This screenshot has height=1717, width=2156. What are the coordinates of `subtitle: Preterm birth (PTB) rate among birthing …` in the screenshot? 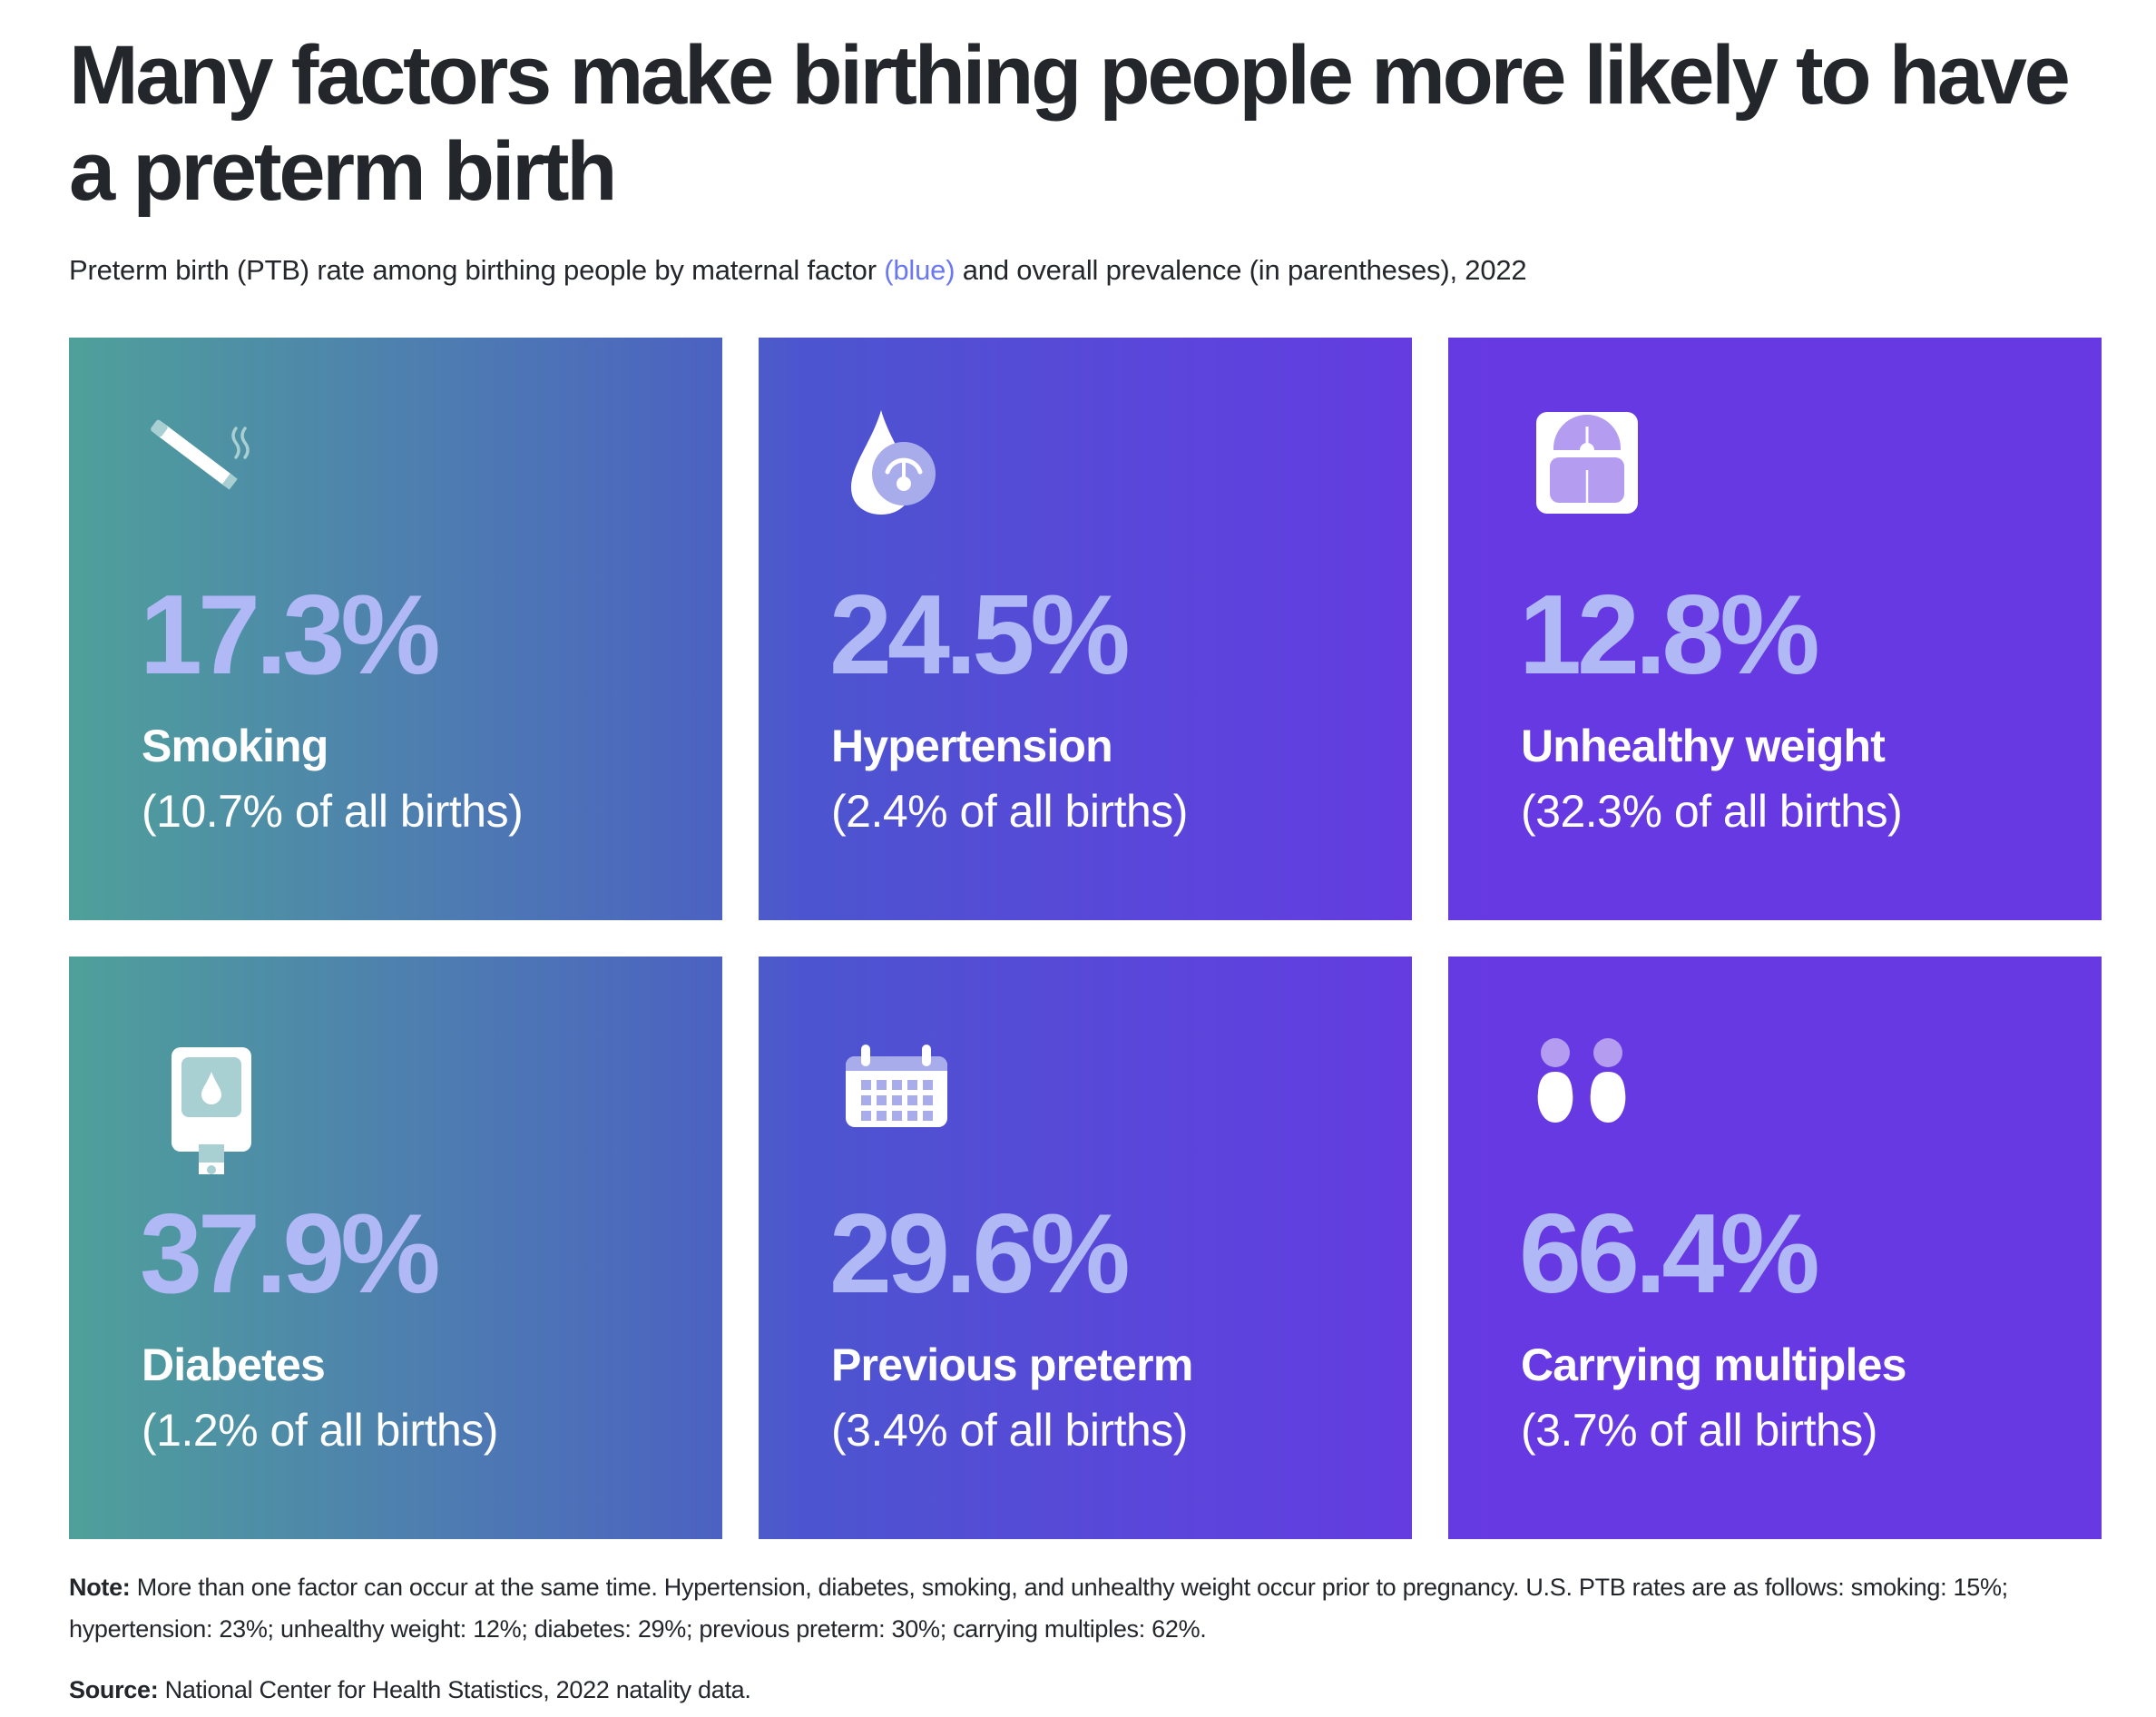 It's located at (798, 271).